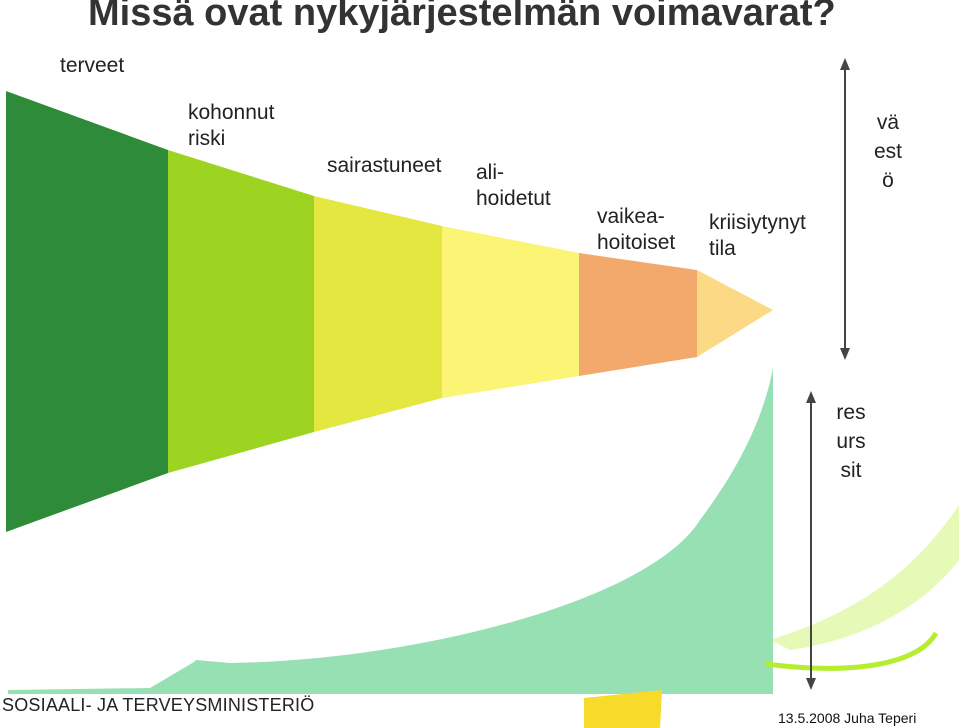 Image resolution: width=959 pixels, height=728 pixels. What do you see at coordinates (757, 235) in the screenshot?
I see `label-kriisiytynyt-tila: kriisiytynyt tila` at bounding box center [757, 235].